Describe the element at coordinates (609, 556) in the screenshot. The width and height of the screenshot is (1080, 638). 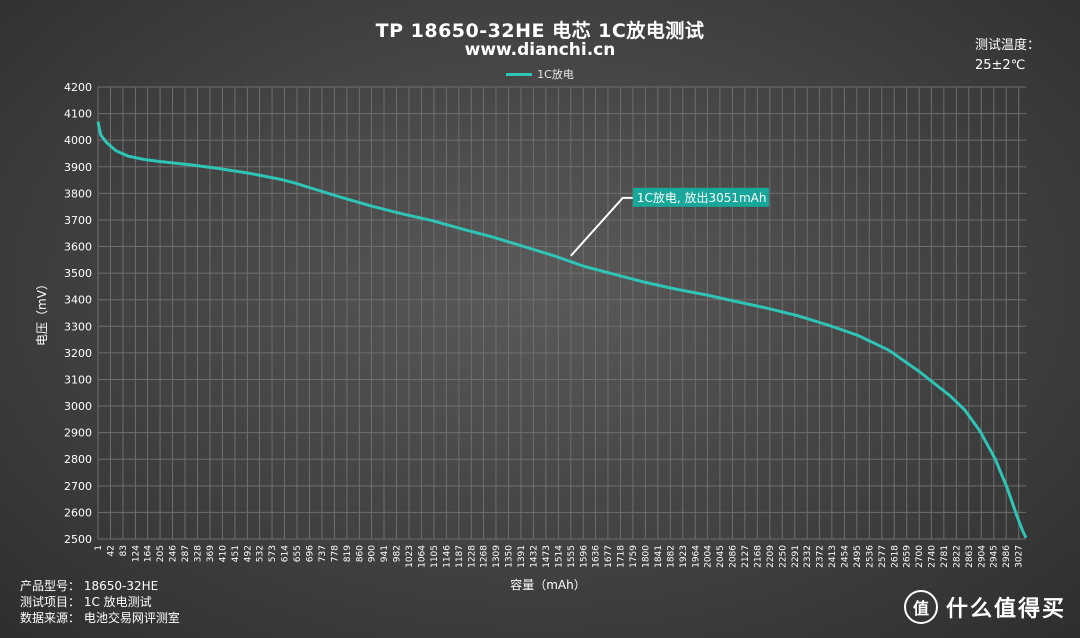
I see `x-tick-label: 1677` at that location.